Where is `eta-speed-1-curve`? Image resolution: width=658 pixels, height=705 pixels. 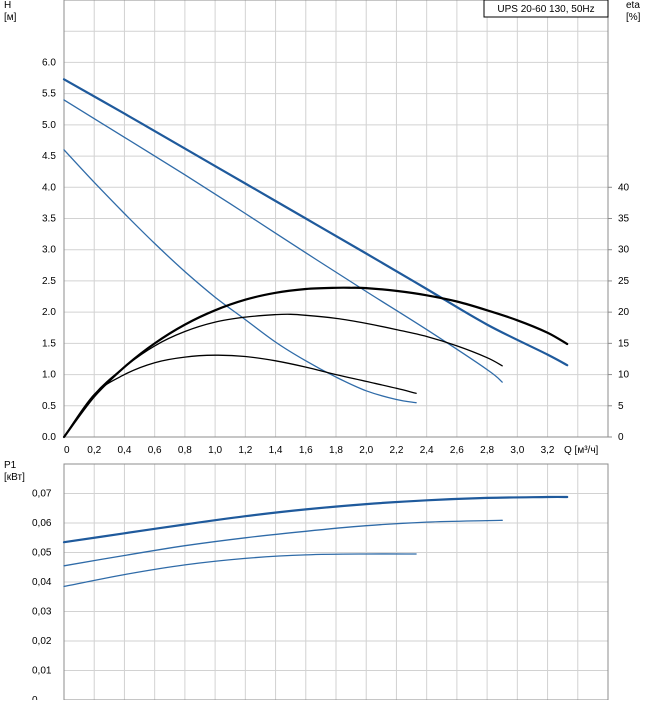 eta-speed-1-curve is located at coordinates (240, 396).